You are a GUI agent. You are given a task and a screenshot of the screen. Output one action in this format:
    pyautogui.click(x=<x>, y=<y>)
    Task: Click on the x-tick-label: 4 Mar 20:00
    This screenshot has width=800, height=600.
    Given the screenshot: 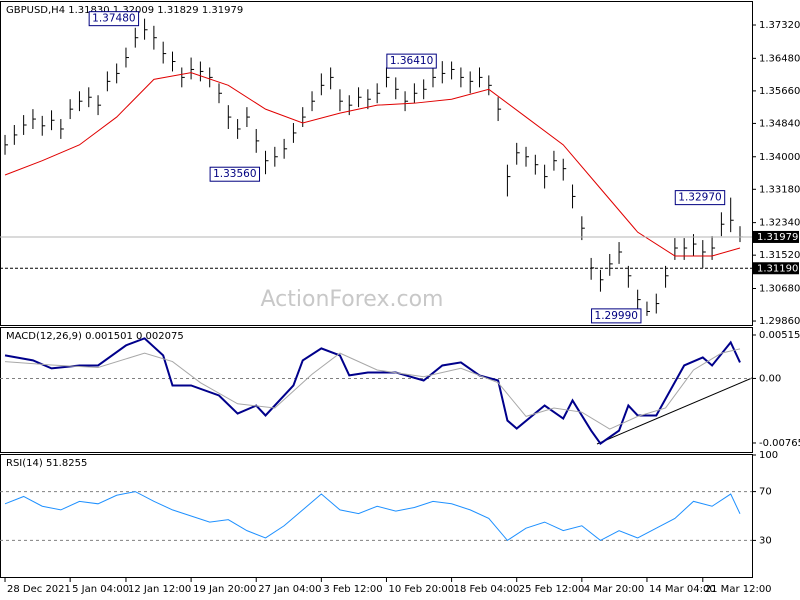 What is the action you would take?
    pyautogui.click(x=614, y=589)
    